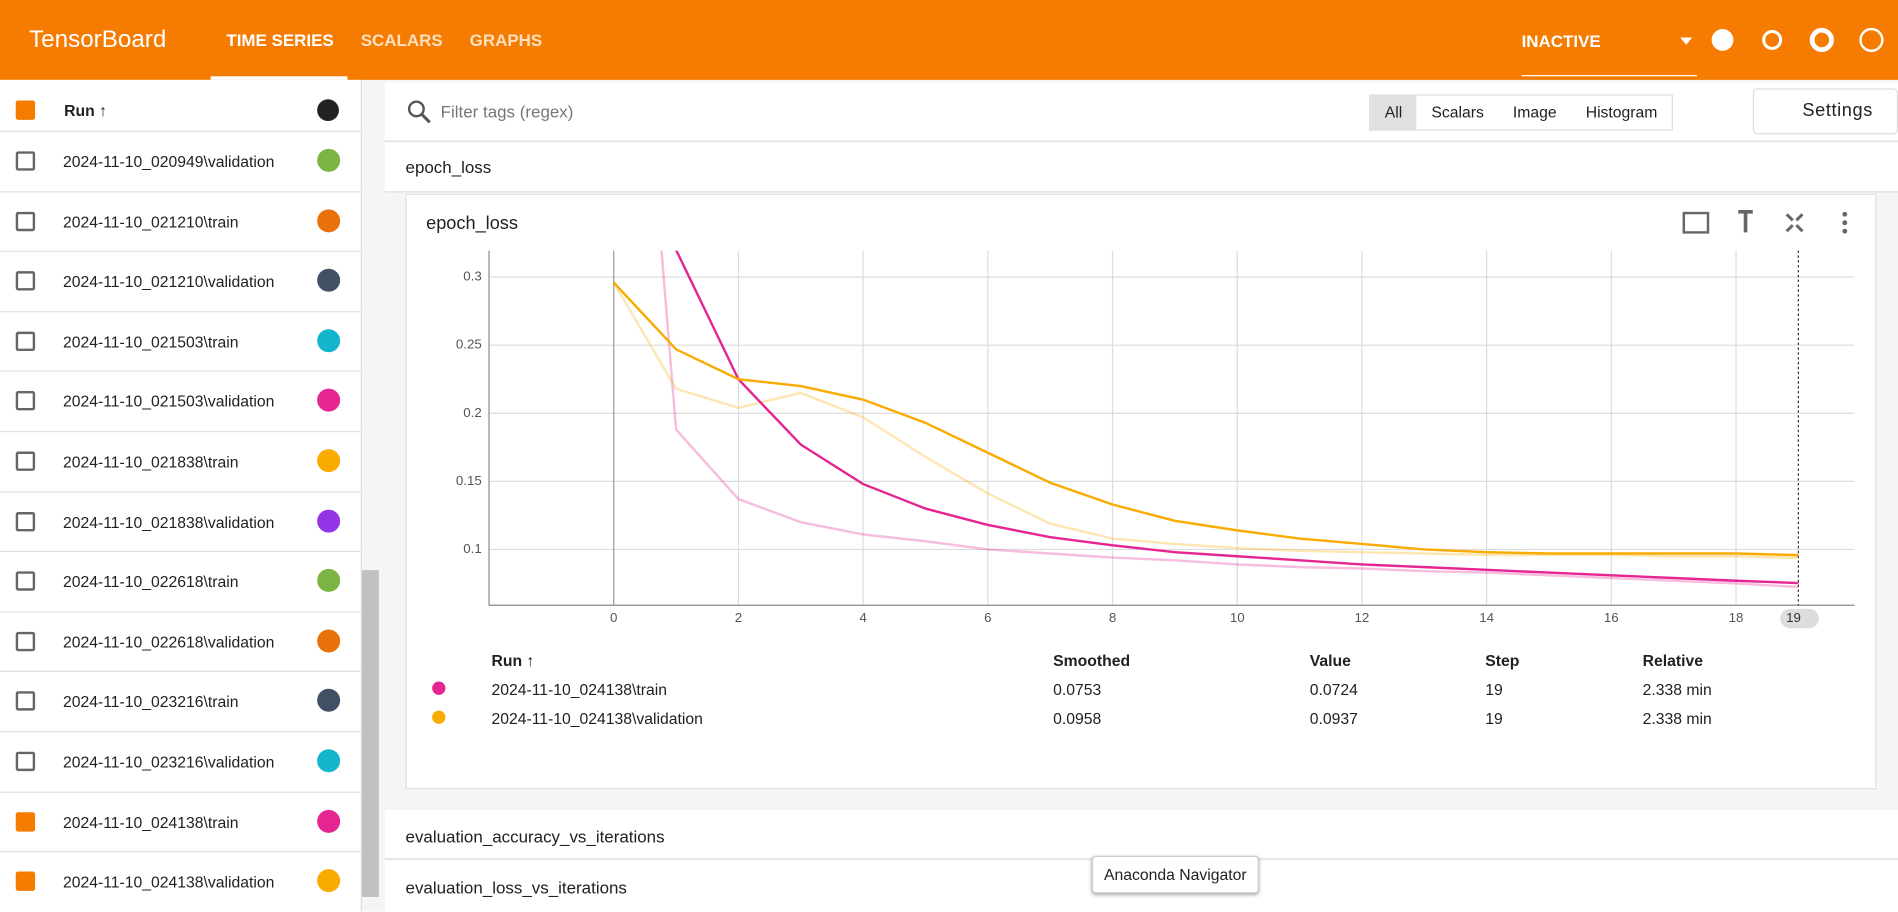  Describe the element at coordinates (579, 689) in the screenshot. I see `table-cell: 2024-11-10_024138\train` at that location.